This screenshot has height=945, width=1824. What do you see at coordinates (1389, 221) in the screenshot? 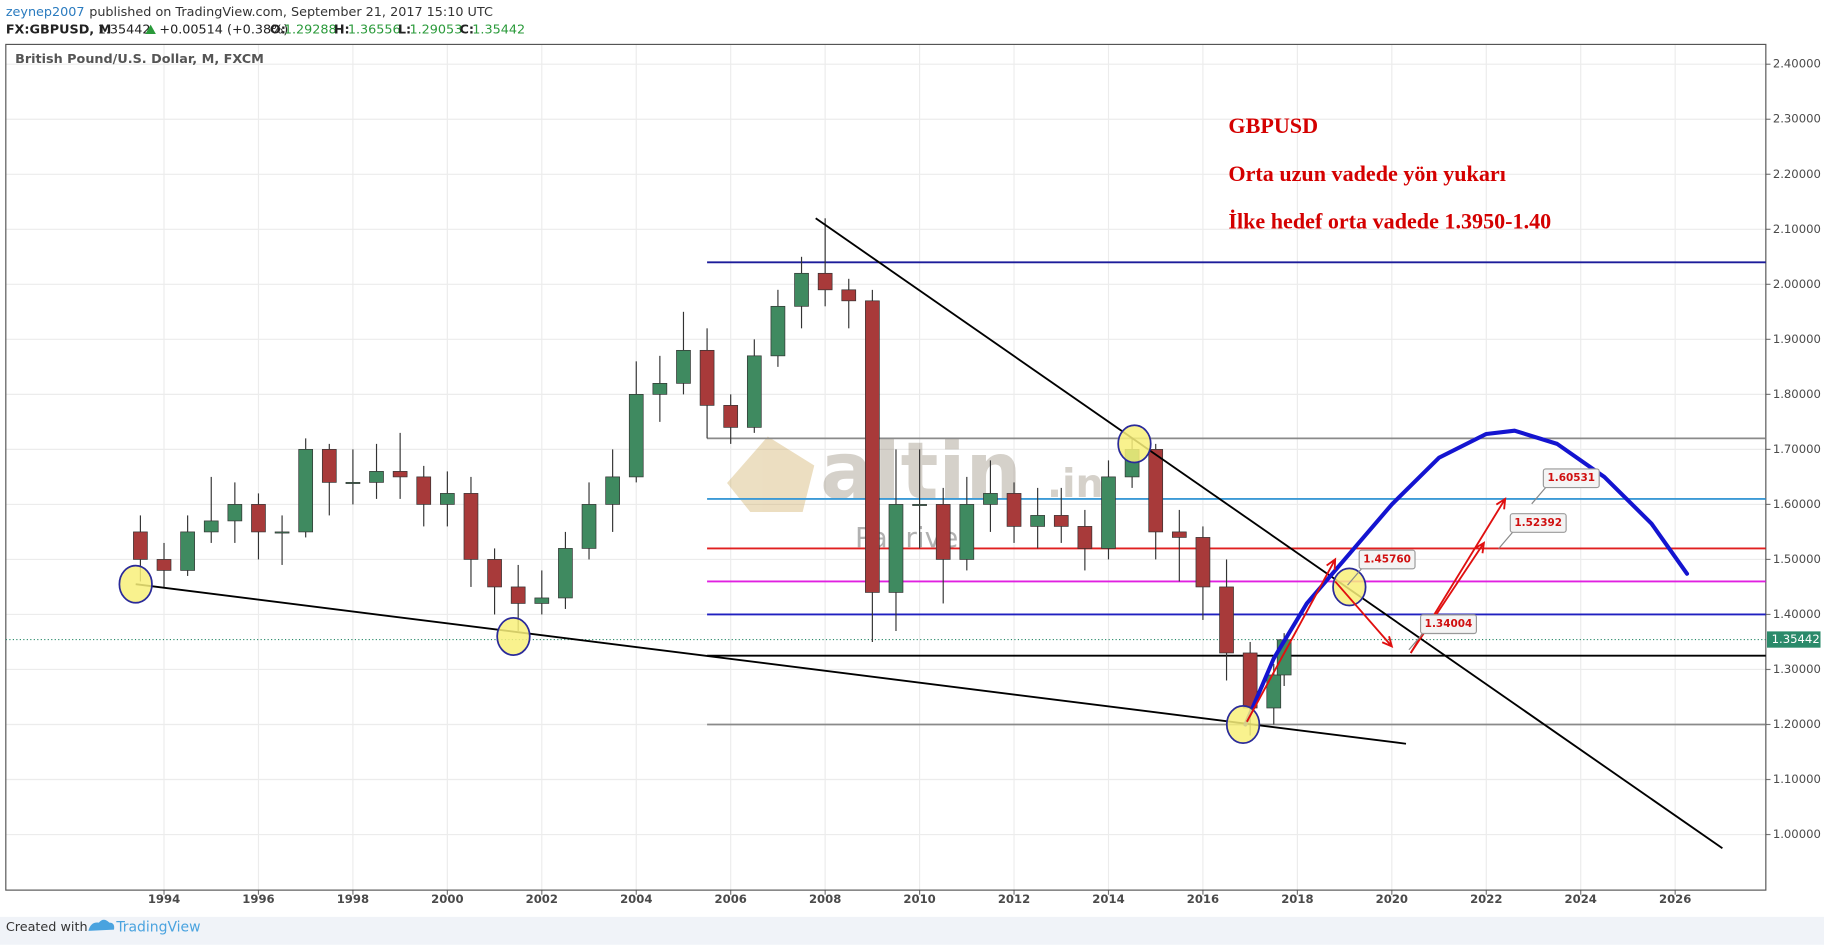
I see `annotation: İlke hedef orta vadede 1.3950-1.40` at bounding box center [1389, 221].